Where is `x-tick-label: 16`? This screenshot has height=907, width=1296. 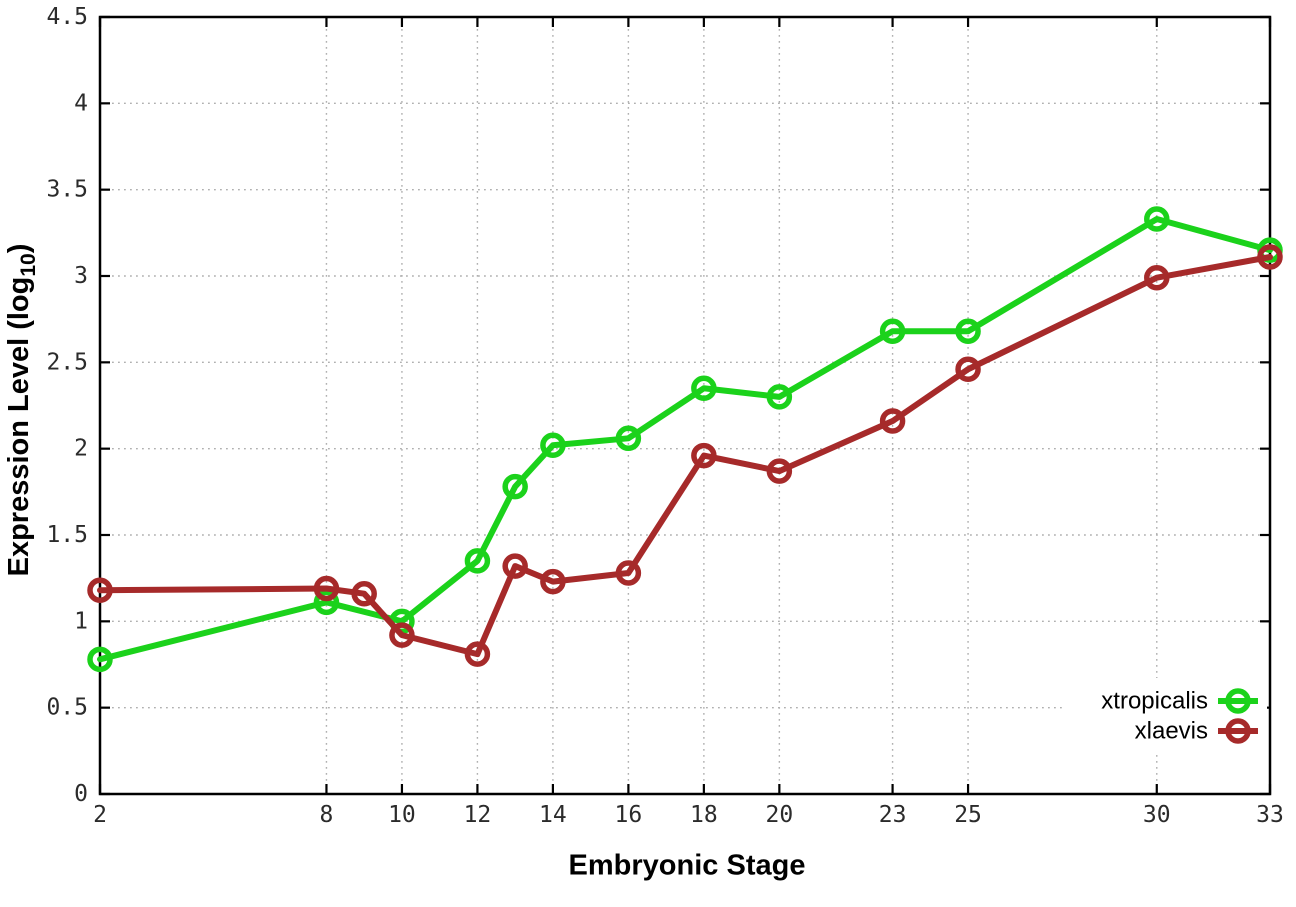
x-tick-label: 16 is located at coordinates (629, 815).